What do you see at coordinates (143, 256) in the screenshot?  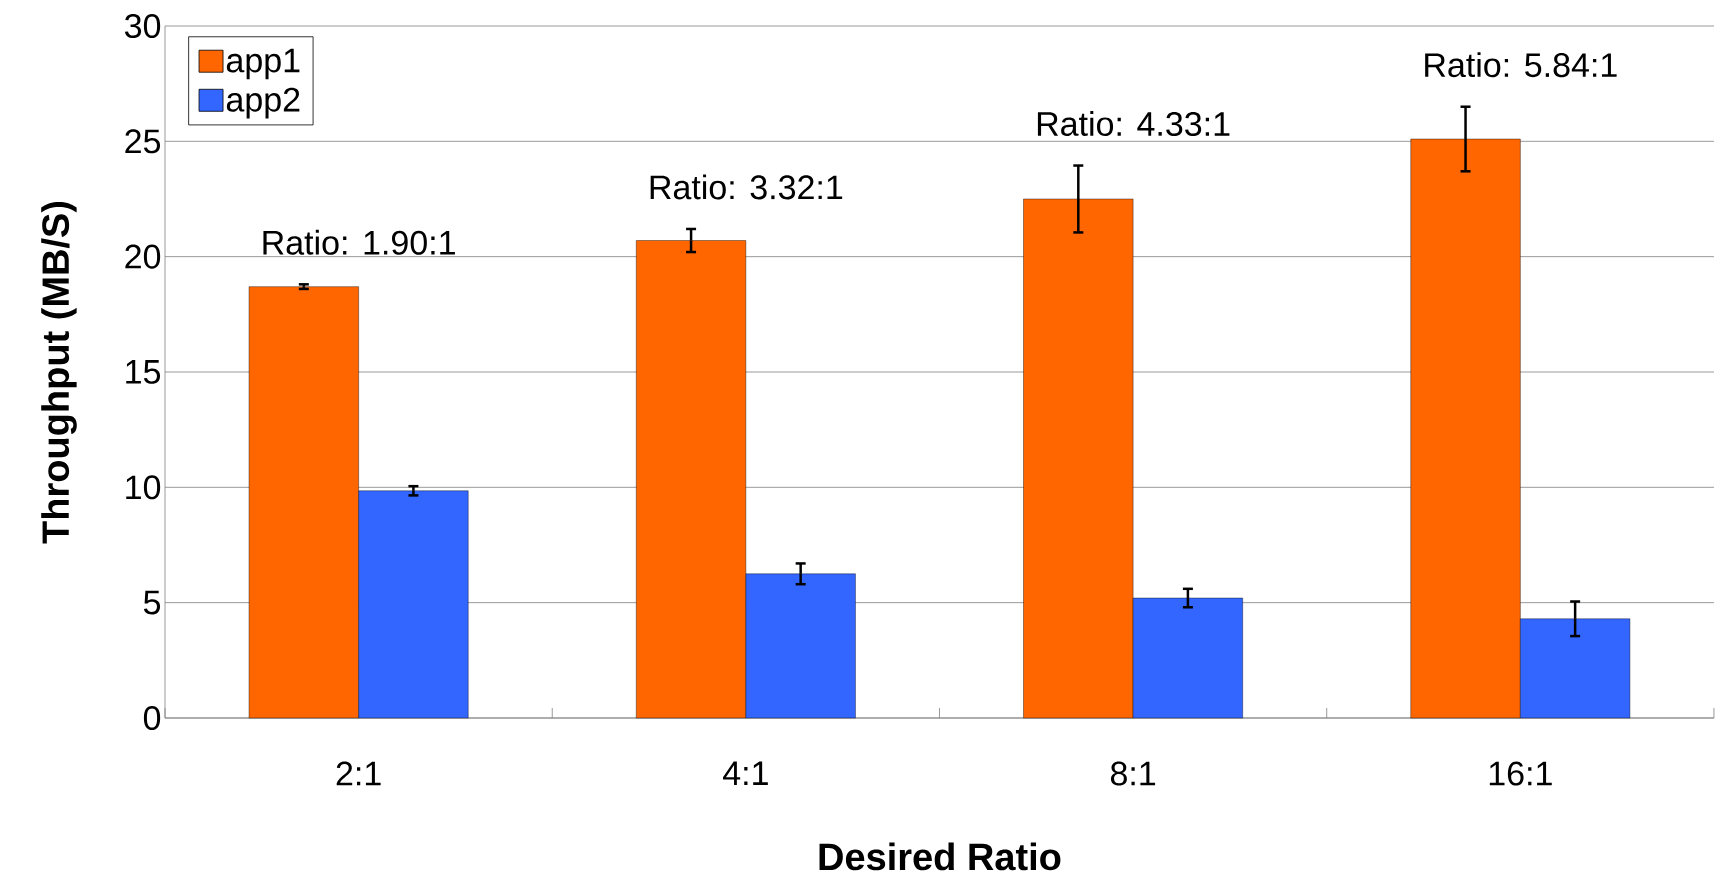 I see `y-tick-label: 20` at bounding box center [143, 256].